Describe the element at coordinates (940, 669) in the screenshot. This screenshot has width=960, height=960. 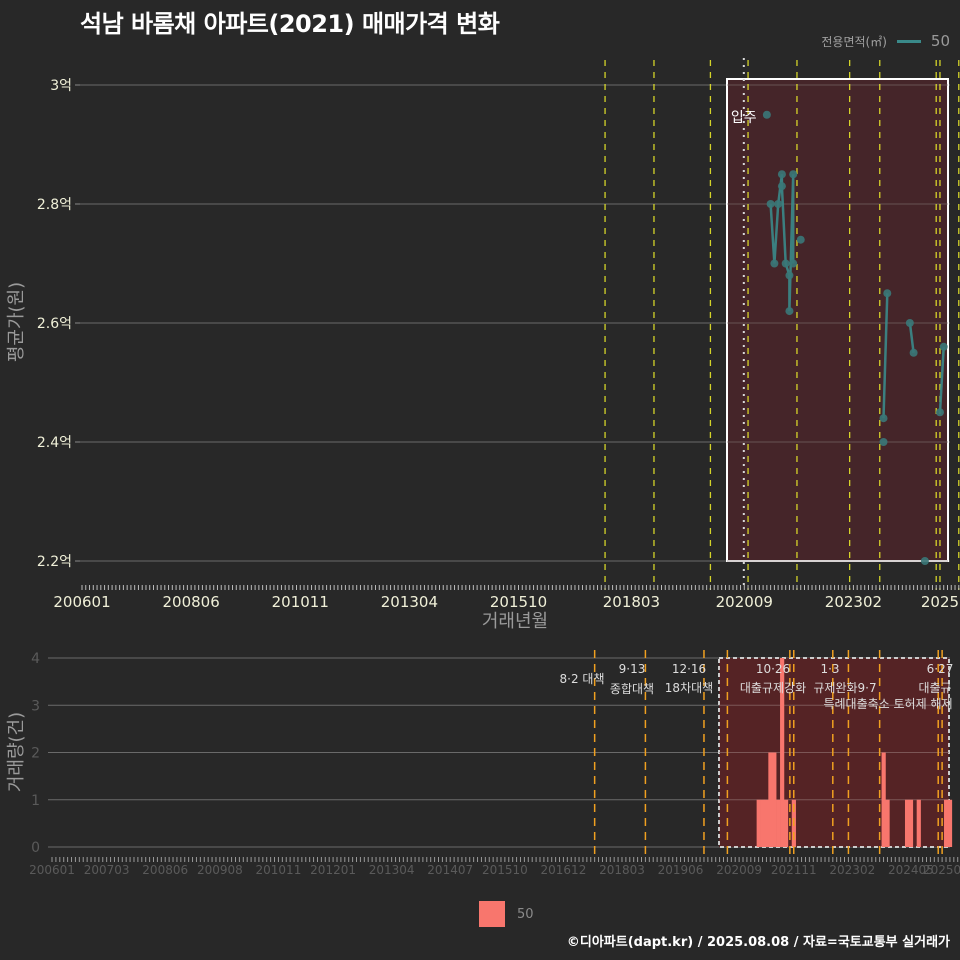
I see `policy-annotation: 6·27` at that location.